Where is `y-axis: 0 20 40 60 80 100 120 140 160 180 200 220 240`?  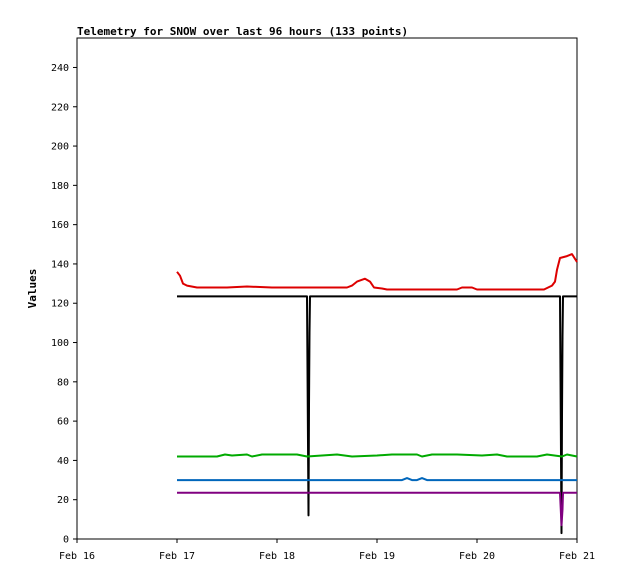
y-axis: 0 20 40 60 80 100 120 140 160 180 200 220 240 is located at coordinates (64, 304).